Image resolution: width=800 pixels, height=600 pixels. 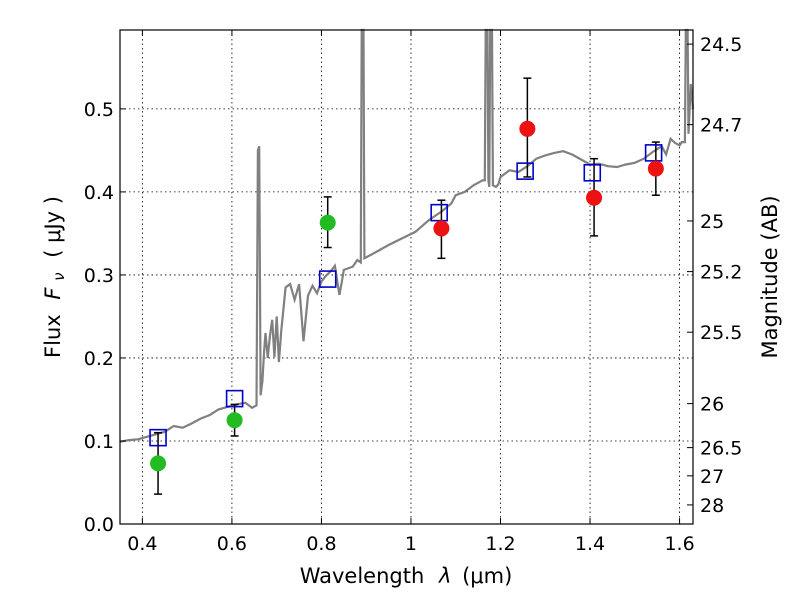 What do you see at coordinates (99, 276) in the screenshot?
I see `y-tick-label: 0.3` at bounding box center [99, 276].